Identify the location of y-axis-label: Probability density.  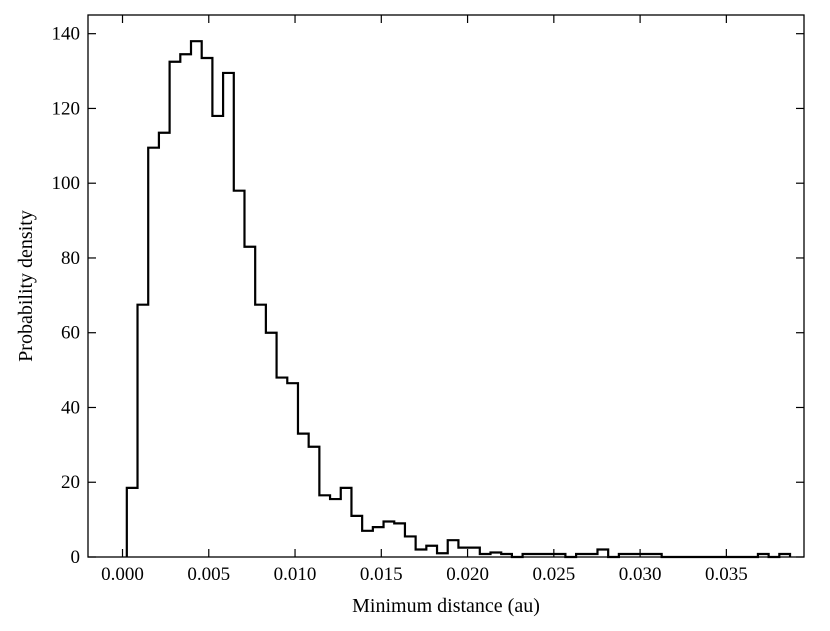
(26, 286).